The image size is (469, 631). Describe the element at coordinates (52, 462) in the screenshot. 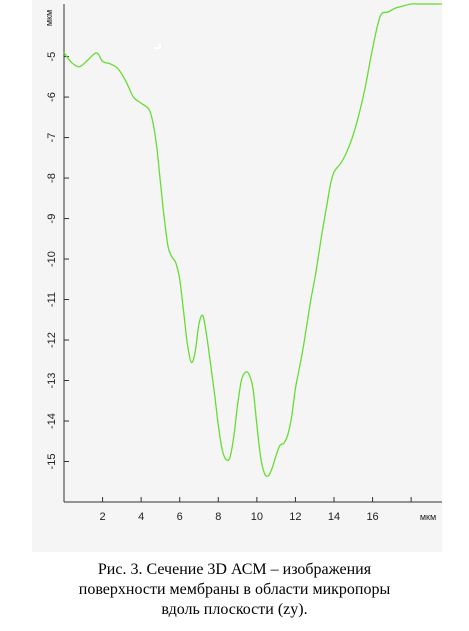

I see `y-tick-label: -15` at that location.